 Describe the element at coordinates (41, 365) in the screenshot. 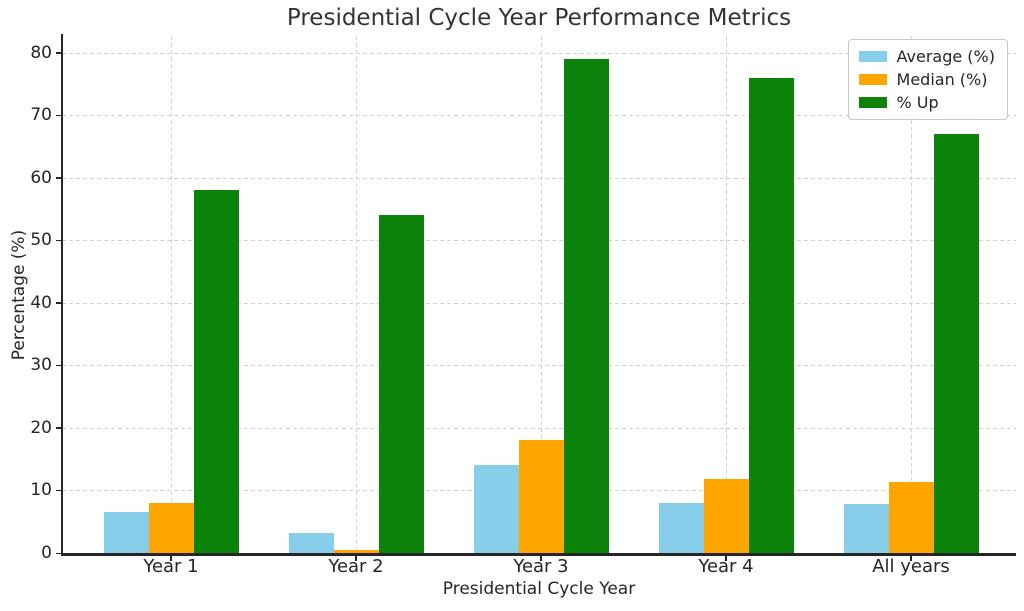

I see `y-tick-label: 30` at that location.